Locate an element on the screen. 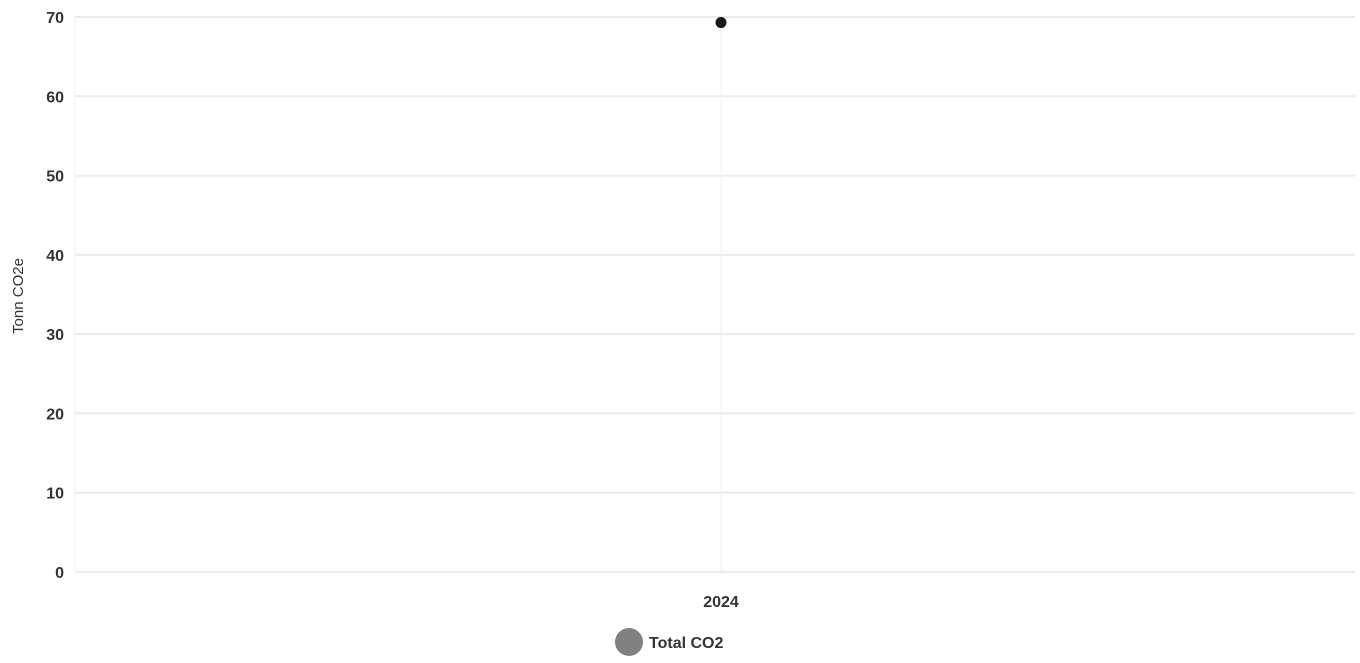  y-tick-label: 60 is located at coordinates (55, 97).